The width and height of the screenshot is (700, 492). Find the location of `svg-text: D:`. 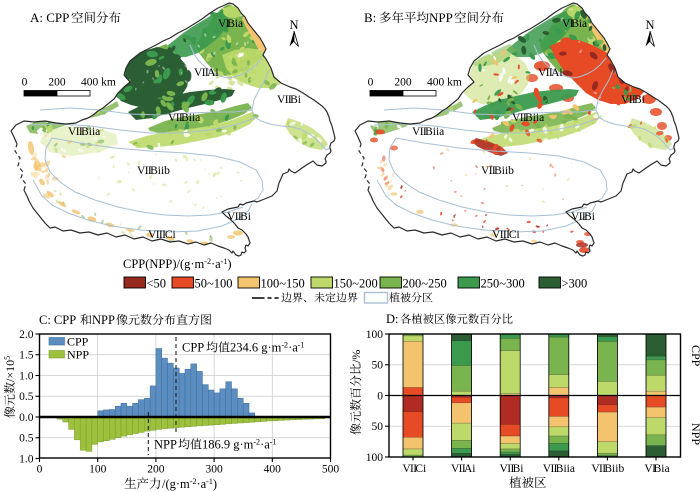

svg-text: D: is located at coordinates (392, 319).